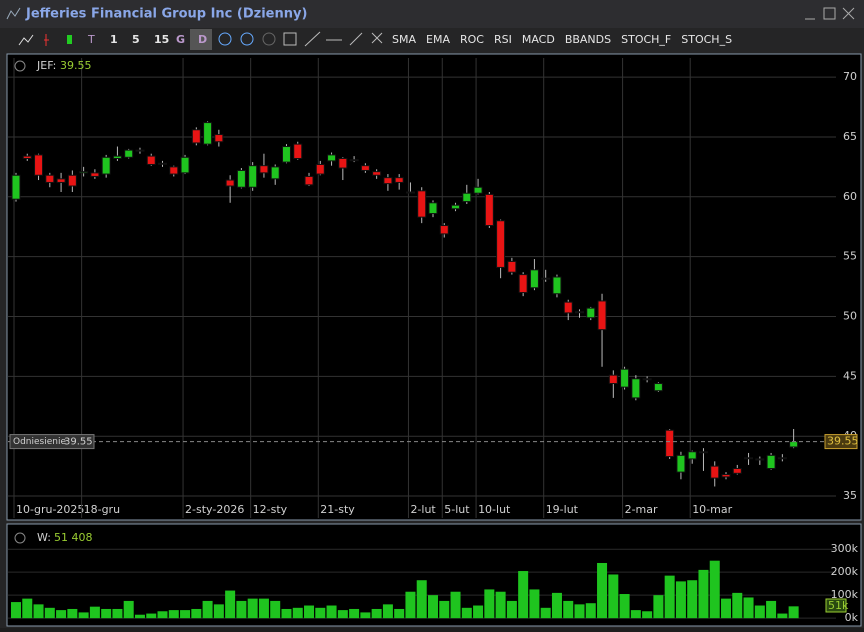 This screenshot has width=864, height=632. Describe the element at coordinates (706, 39) in the screenshot. I see `indicator-button: STOCH_S` at that location.